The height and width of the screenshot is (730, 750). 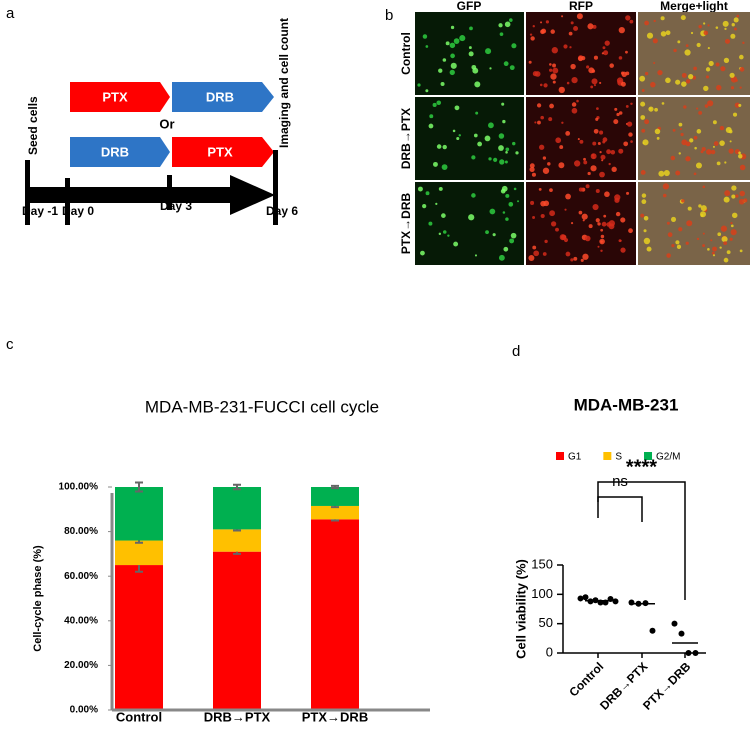 I want to click on significance-bracket, so click(x=641, y=540).